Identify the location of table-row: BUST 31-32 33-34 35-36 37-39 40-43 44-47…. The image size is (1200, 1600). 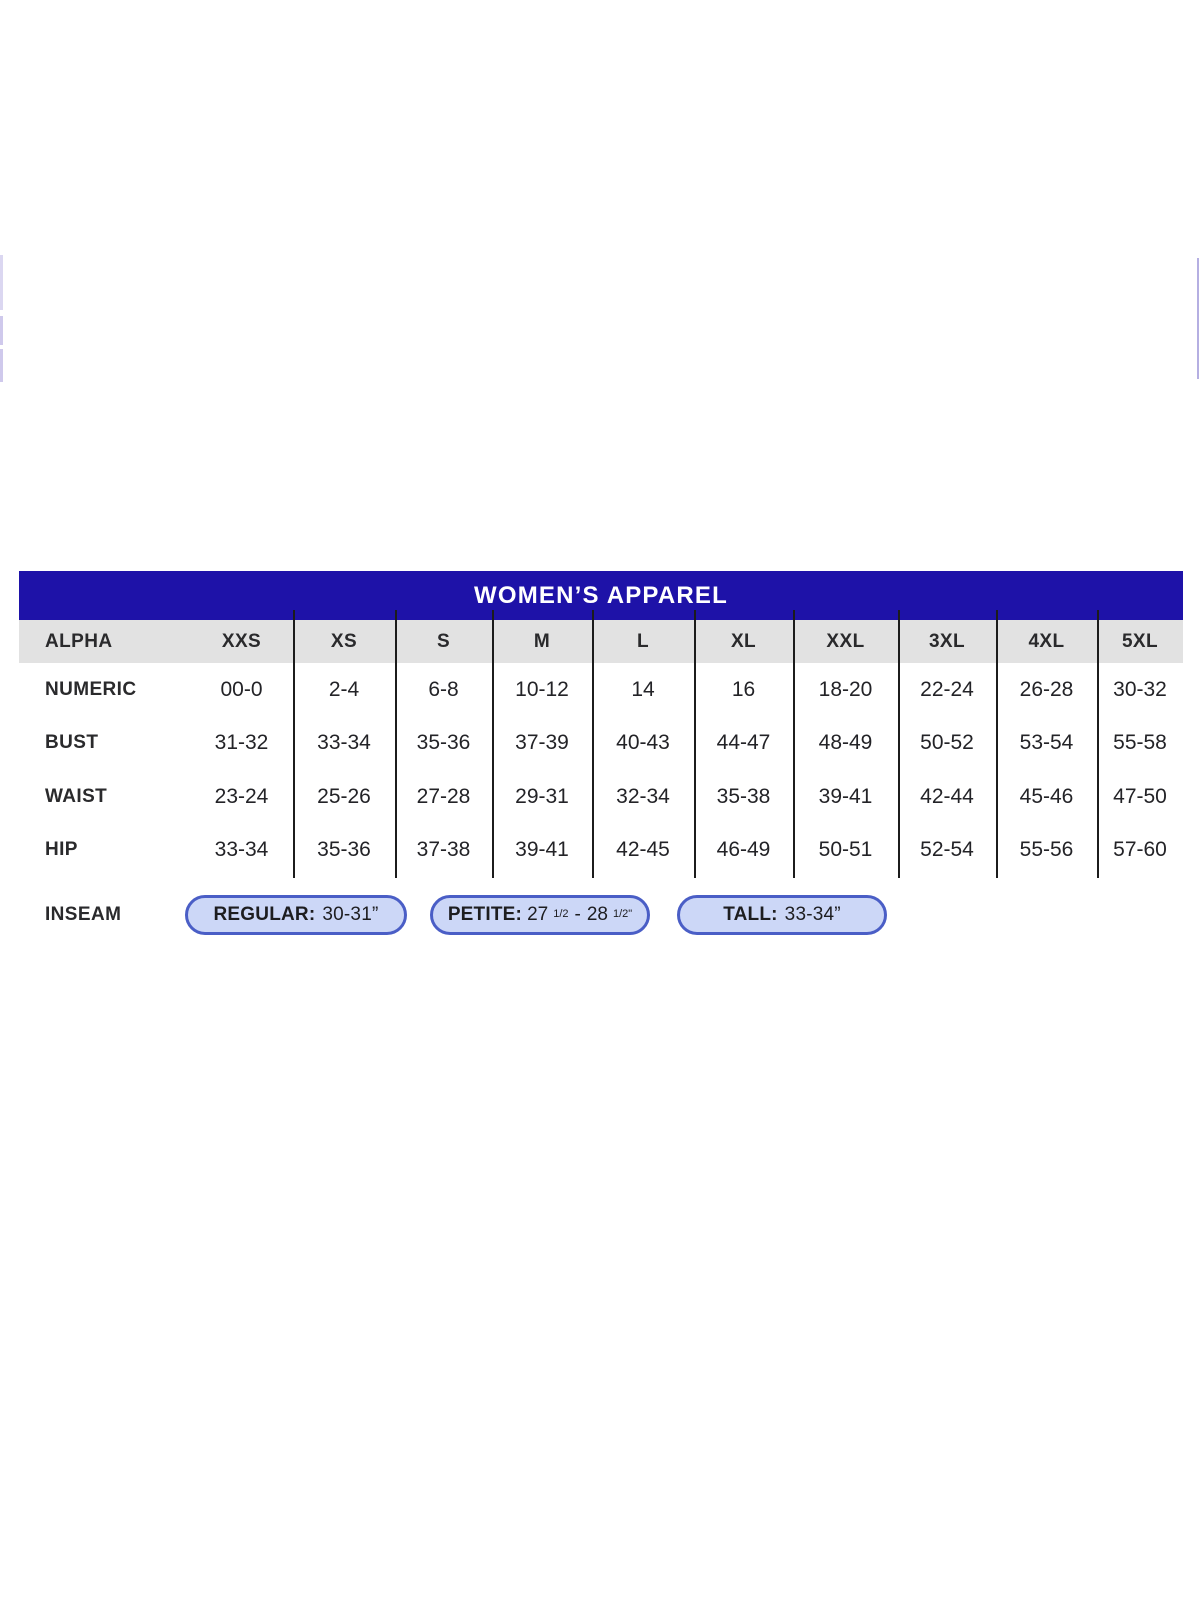
(601, 743).